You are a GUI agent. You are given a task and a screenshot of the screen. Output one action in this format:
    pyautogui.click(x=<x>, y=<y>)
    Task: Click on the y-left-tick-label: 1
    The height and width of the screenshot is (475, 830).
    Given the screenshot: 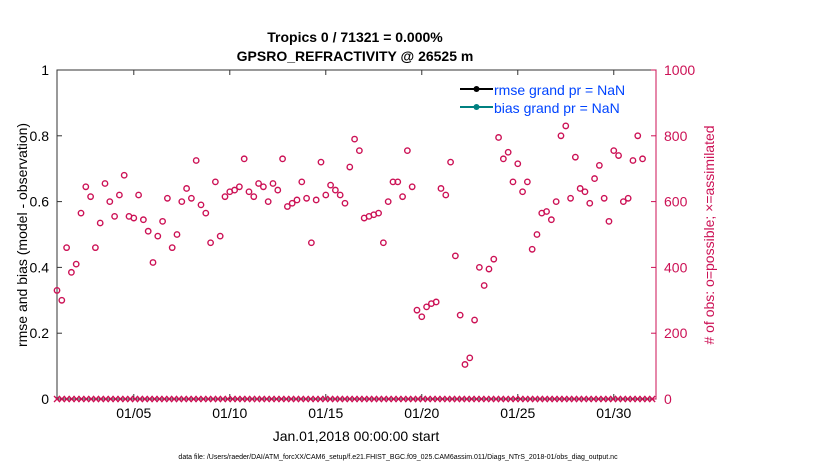 What is the action you would take?
    pyautogui.click(x=45, y=70)
    